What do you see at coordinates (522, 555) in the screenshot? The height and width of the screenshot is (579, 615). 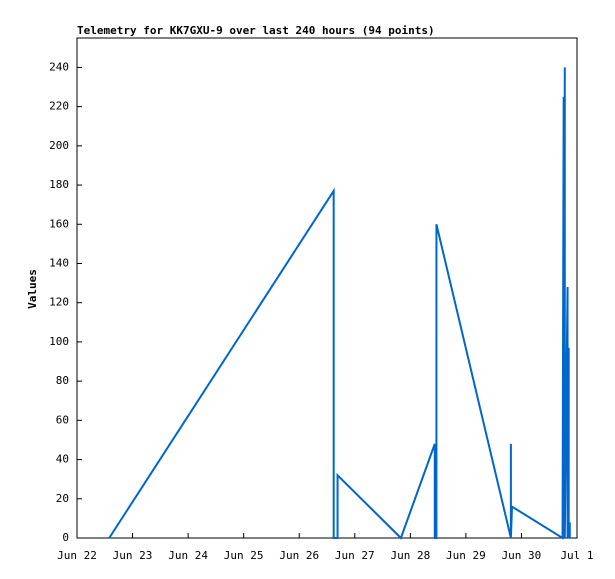 I see `x-tick-label: Jun 30` at bounding box center [522, 555].